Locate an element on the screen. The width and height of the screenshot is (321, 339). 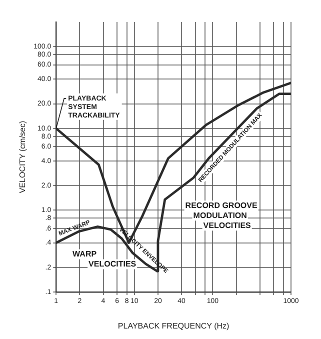
x-axis-title: PLAYBACK FREQUENCY (Hz) is located at coordinates (174, 325).